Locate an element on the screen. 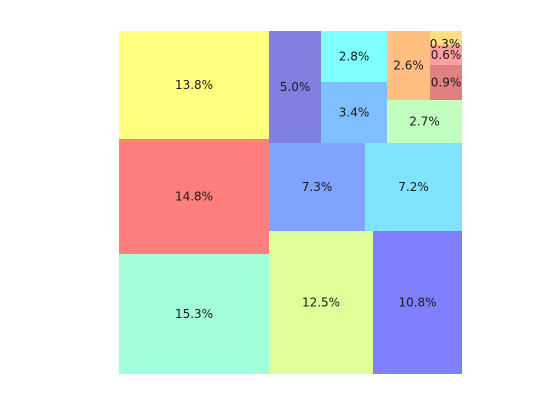 The image size is (560, 420). treemap-cell-label: 2.8% is located at coordinates (354, 57).